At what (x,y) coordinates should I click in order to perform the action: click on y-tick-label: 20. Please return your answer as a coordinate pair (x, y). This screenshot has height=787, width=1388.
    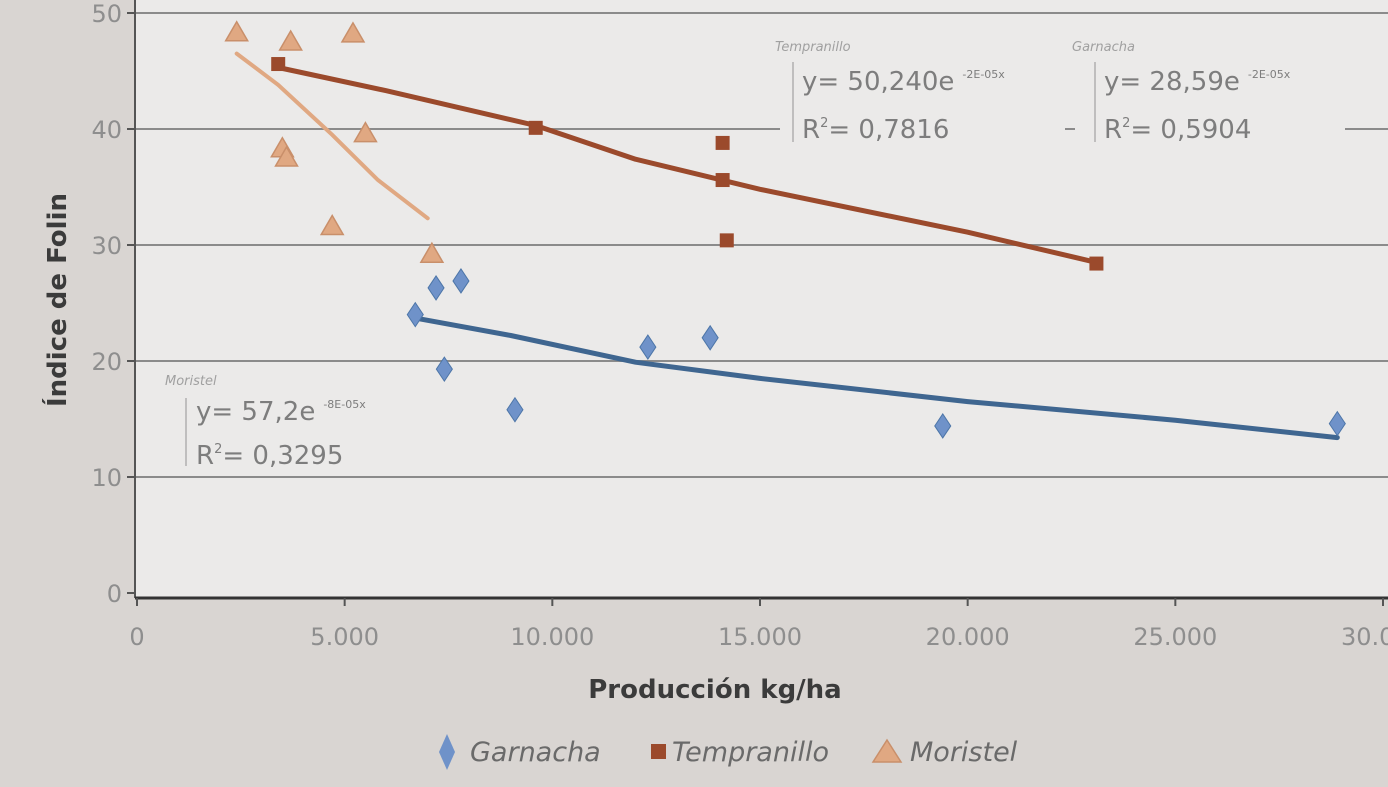
    Looking at the image, I should click on (106, 362).